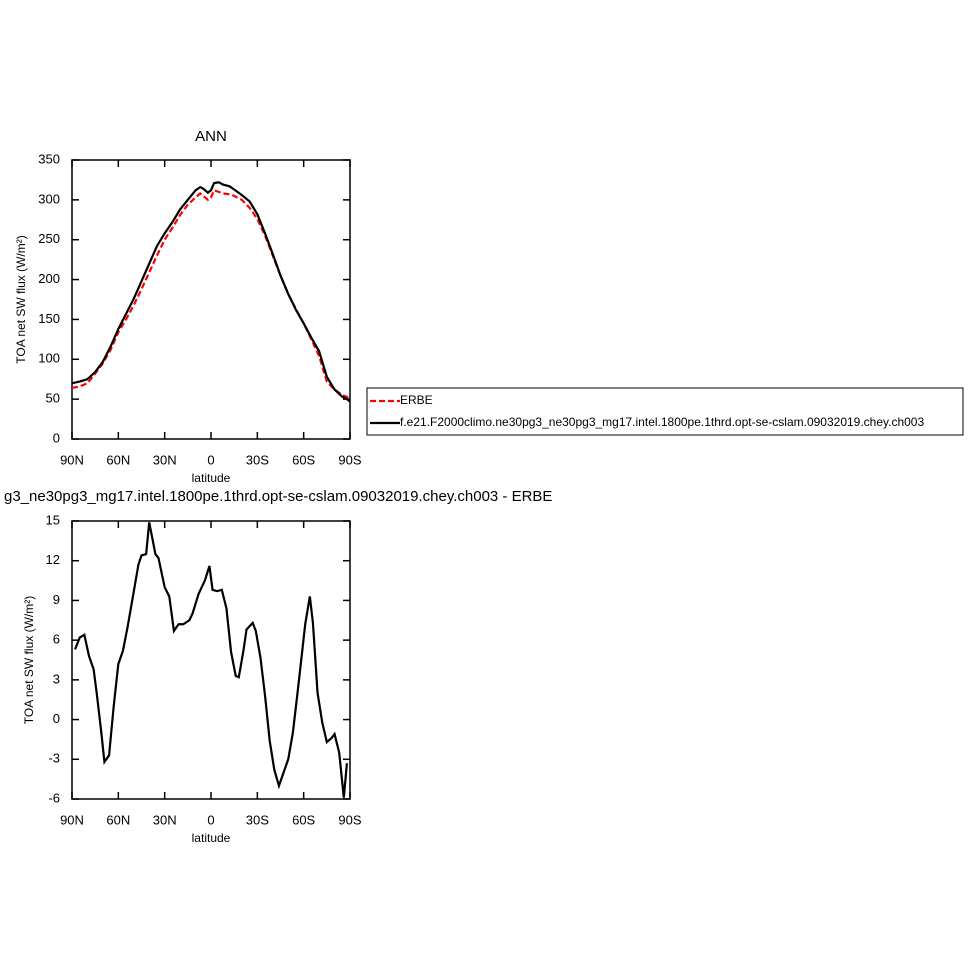  I want to click on legend-label: ERBE, so click(416, 400).